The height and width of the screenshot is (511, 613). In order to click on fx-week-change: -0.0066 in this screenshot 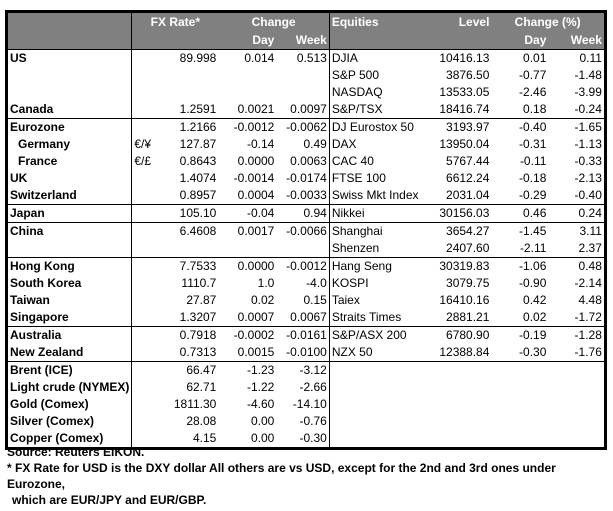, I will do `click(303, 231)`.